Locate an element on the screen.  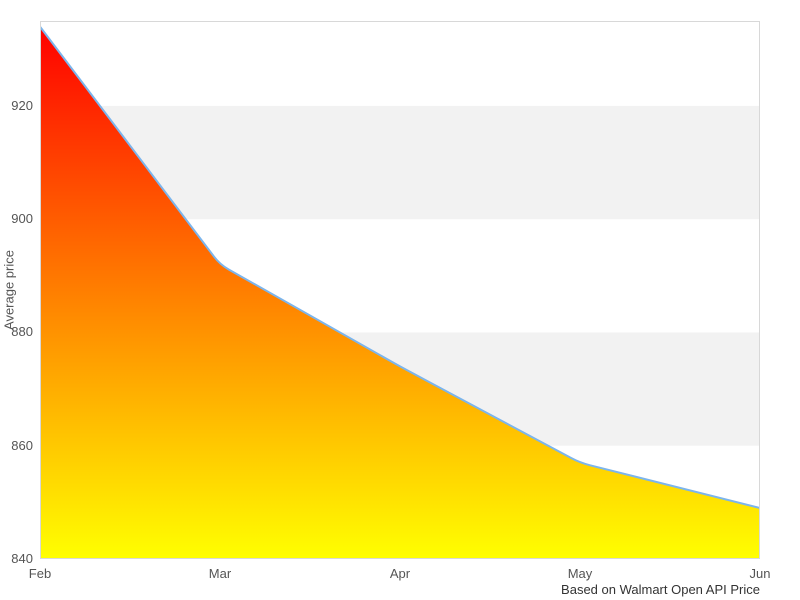
x-tick-label: Mar is located at coordinates (220, 573).